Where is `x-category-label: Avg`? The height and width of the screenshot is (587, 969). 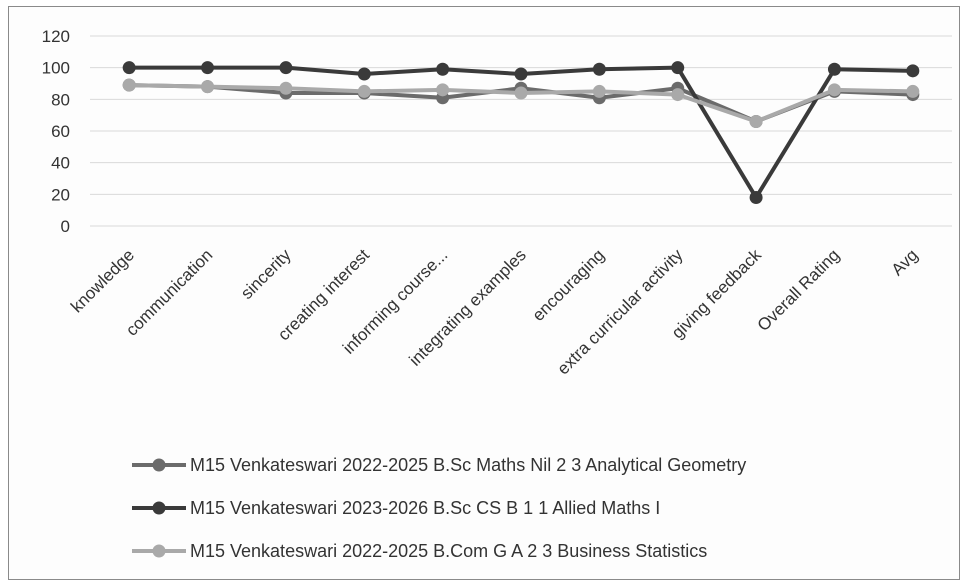 x-category-label: Avg is located at coordinates (905, 262).